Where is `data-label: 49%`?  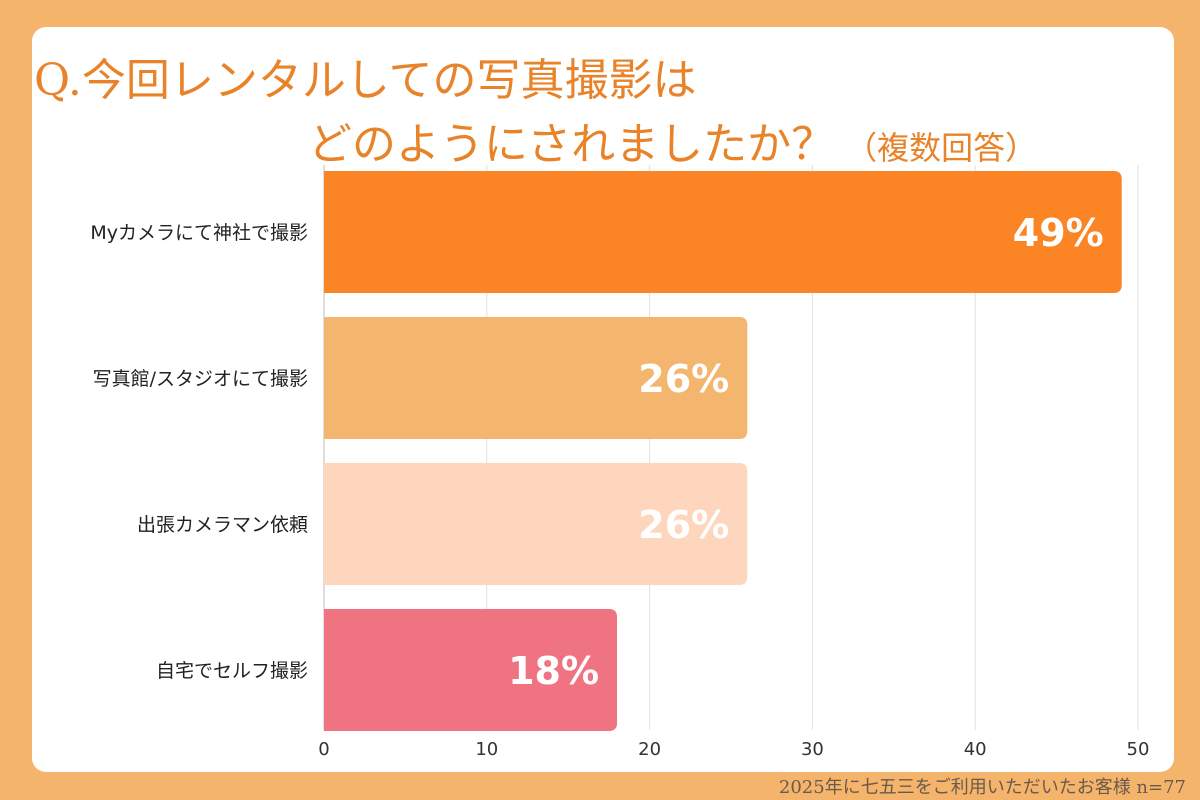 data-label: 49% is located at coordinates (1058, 233).